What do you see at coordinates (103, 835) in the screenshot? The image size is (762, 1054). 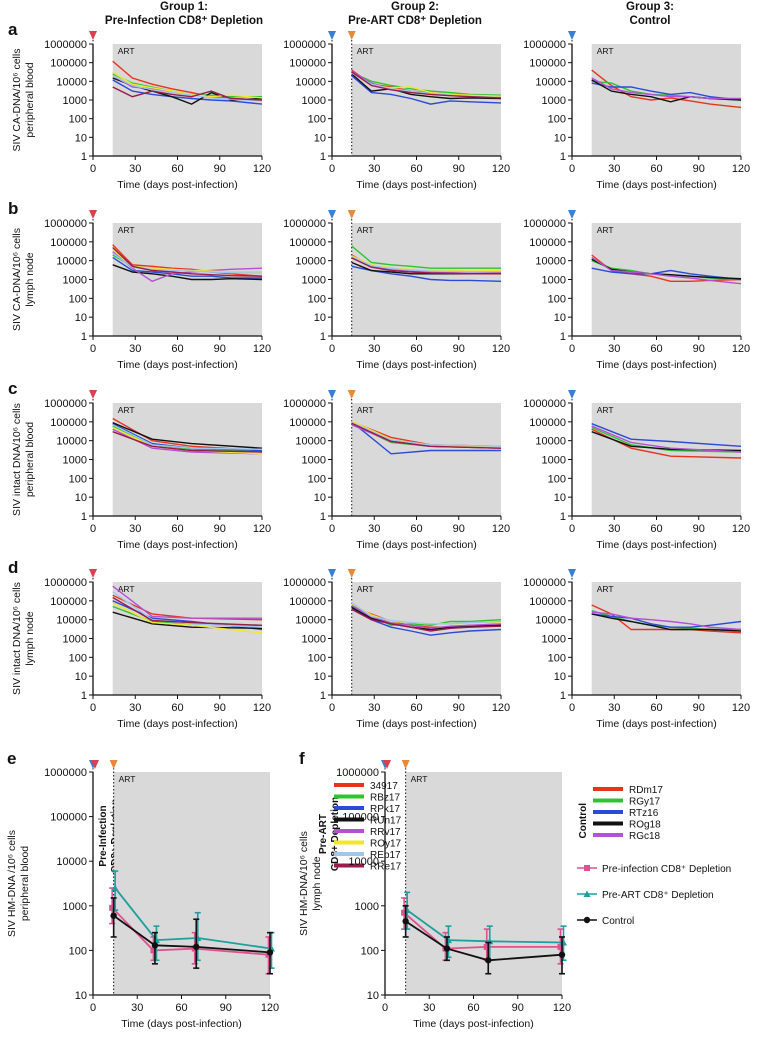 I see `legend-title-line1: Pre-Infection` at bounding box center [103, 835].